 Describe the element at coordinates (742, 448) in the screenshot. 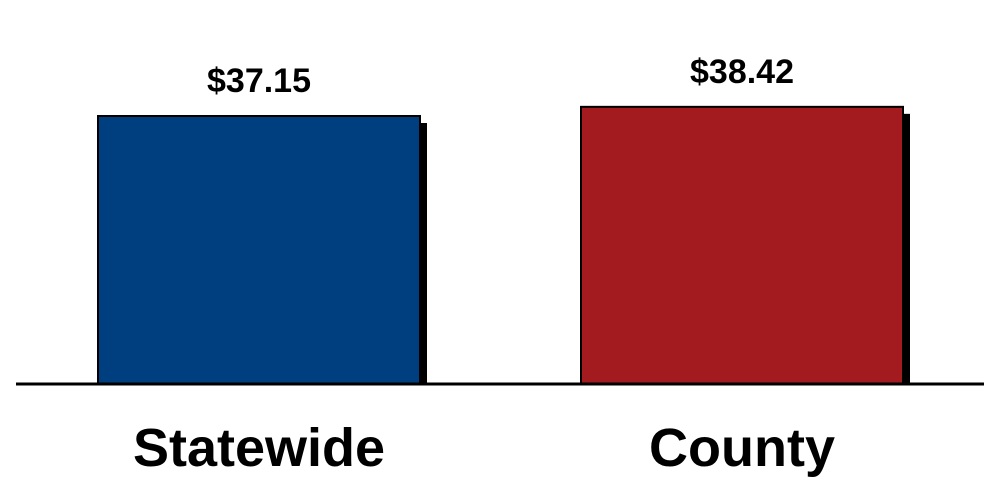

I see `category-label-county: County` at that location.